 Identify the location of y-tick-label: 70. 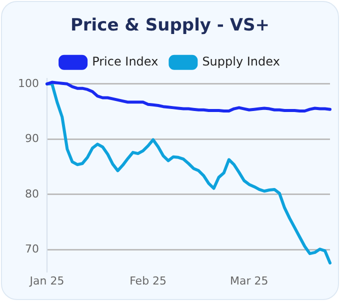
(31, 249).